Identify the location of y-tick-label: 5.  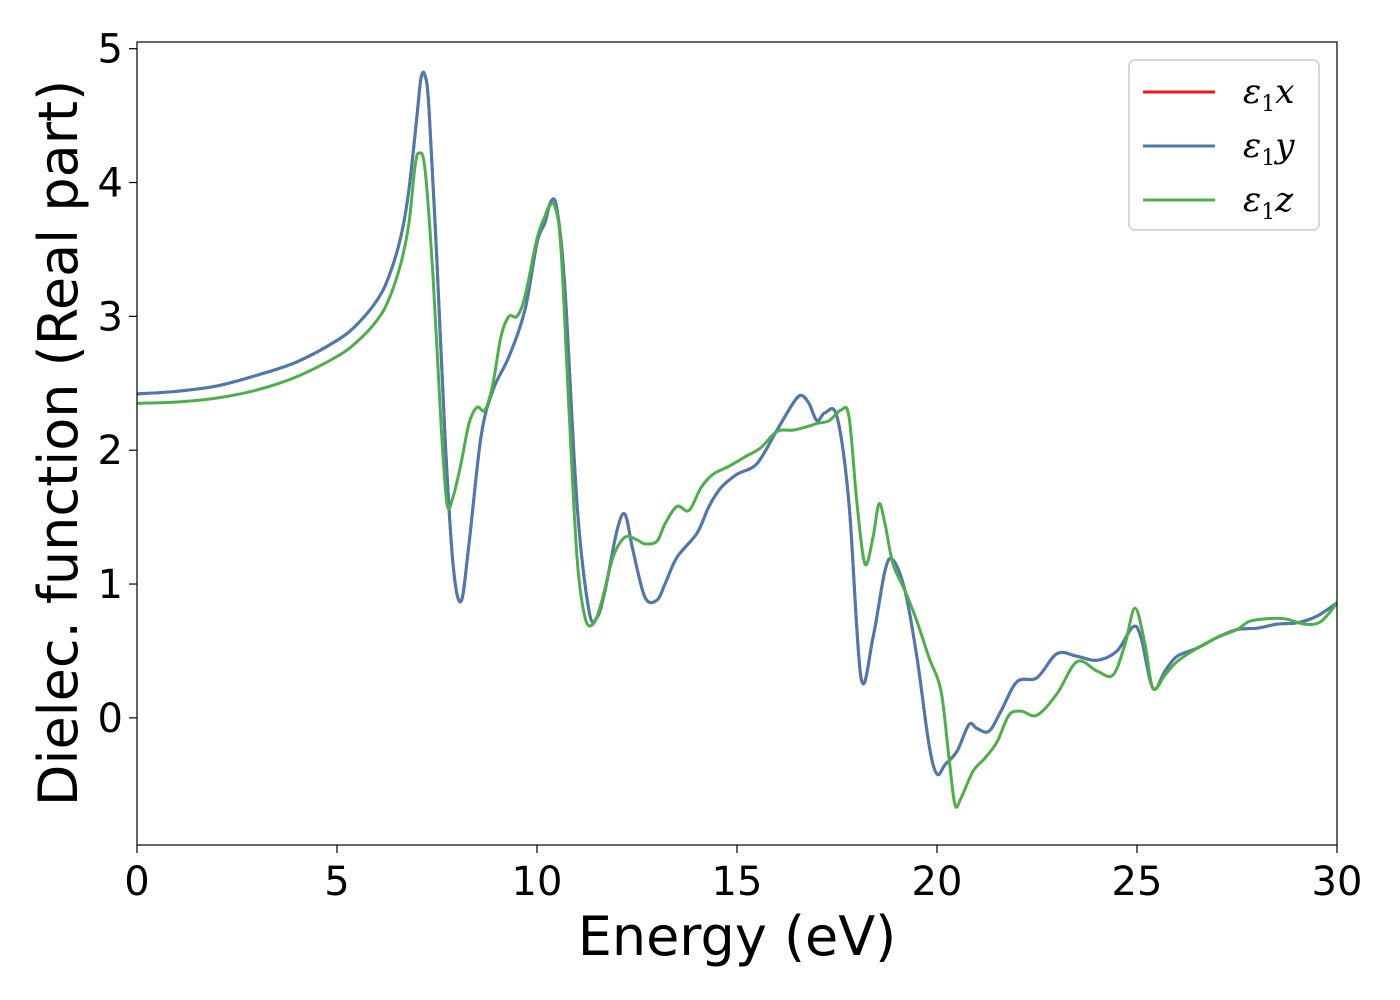
(110, 50).